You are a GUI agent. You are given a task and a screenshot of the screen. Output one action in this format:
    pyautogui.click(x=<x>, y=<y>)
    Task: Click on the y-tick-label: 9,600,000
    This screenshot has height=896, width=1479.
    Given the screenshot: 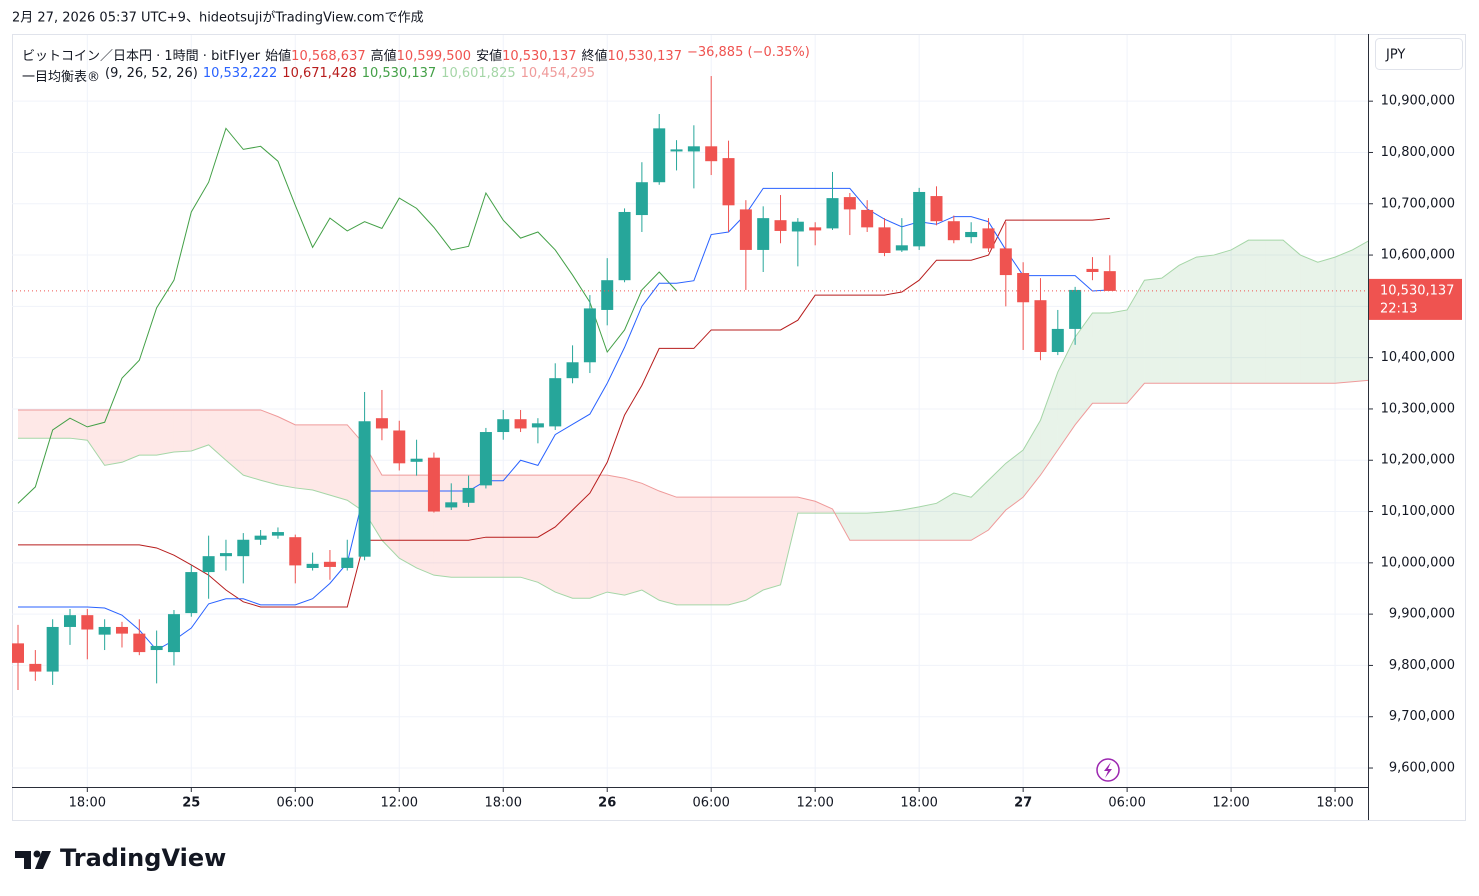 What is the action you would take?
    pyautogui.click(x=1422, y=768)
    